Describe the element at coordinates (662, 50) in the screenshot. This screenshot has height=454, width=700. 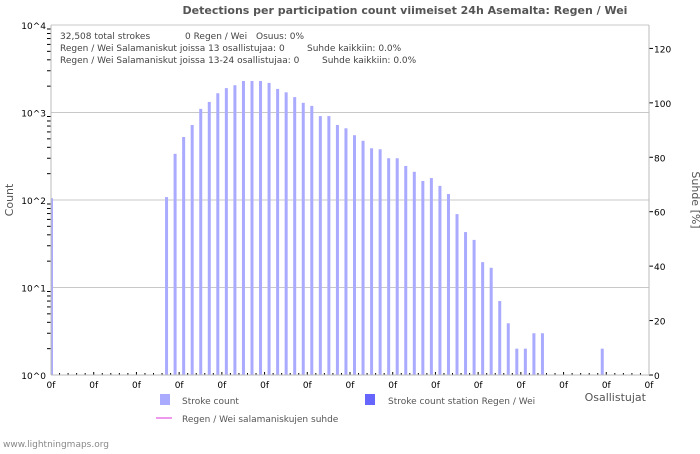
I see `y2-tick-label: 120` at that location.